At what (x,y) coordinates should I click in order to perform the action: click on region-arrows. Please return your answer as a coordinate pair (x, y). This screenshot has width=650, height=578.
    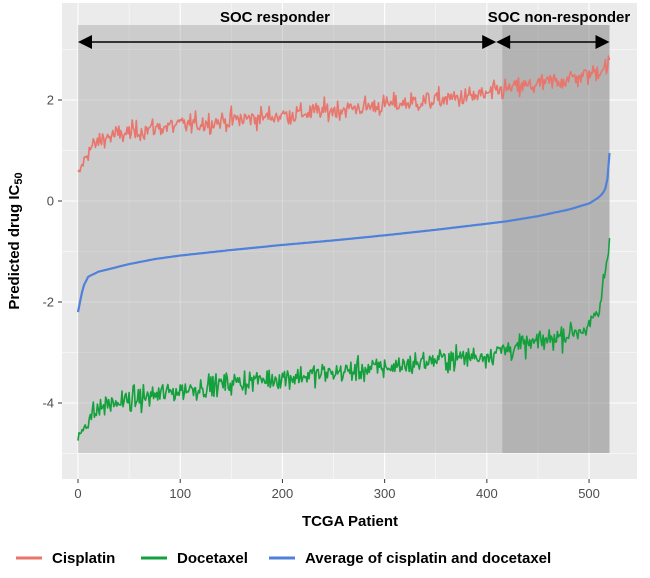
    Looking at the image, I should click on (344, 42).